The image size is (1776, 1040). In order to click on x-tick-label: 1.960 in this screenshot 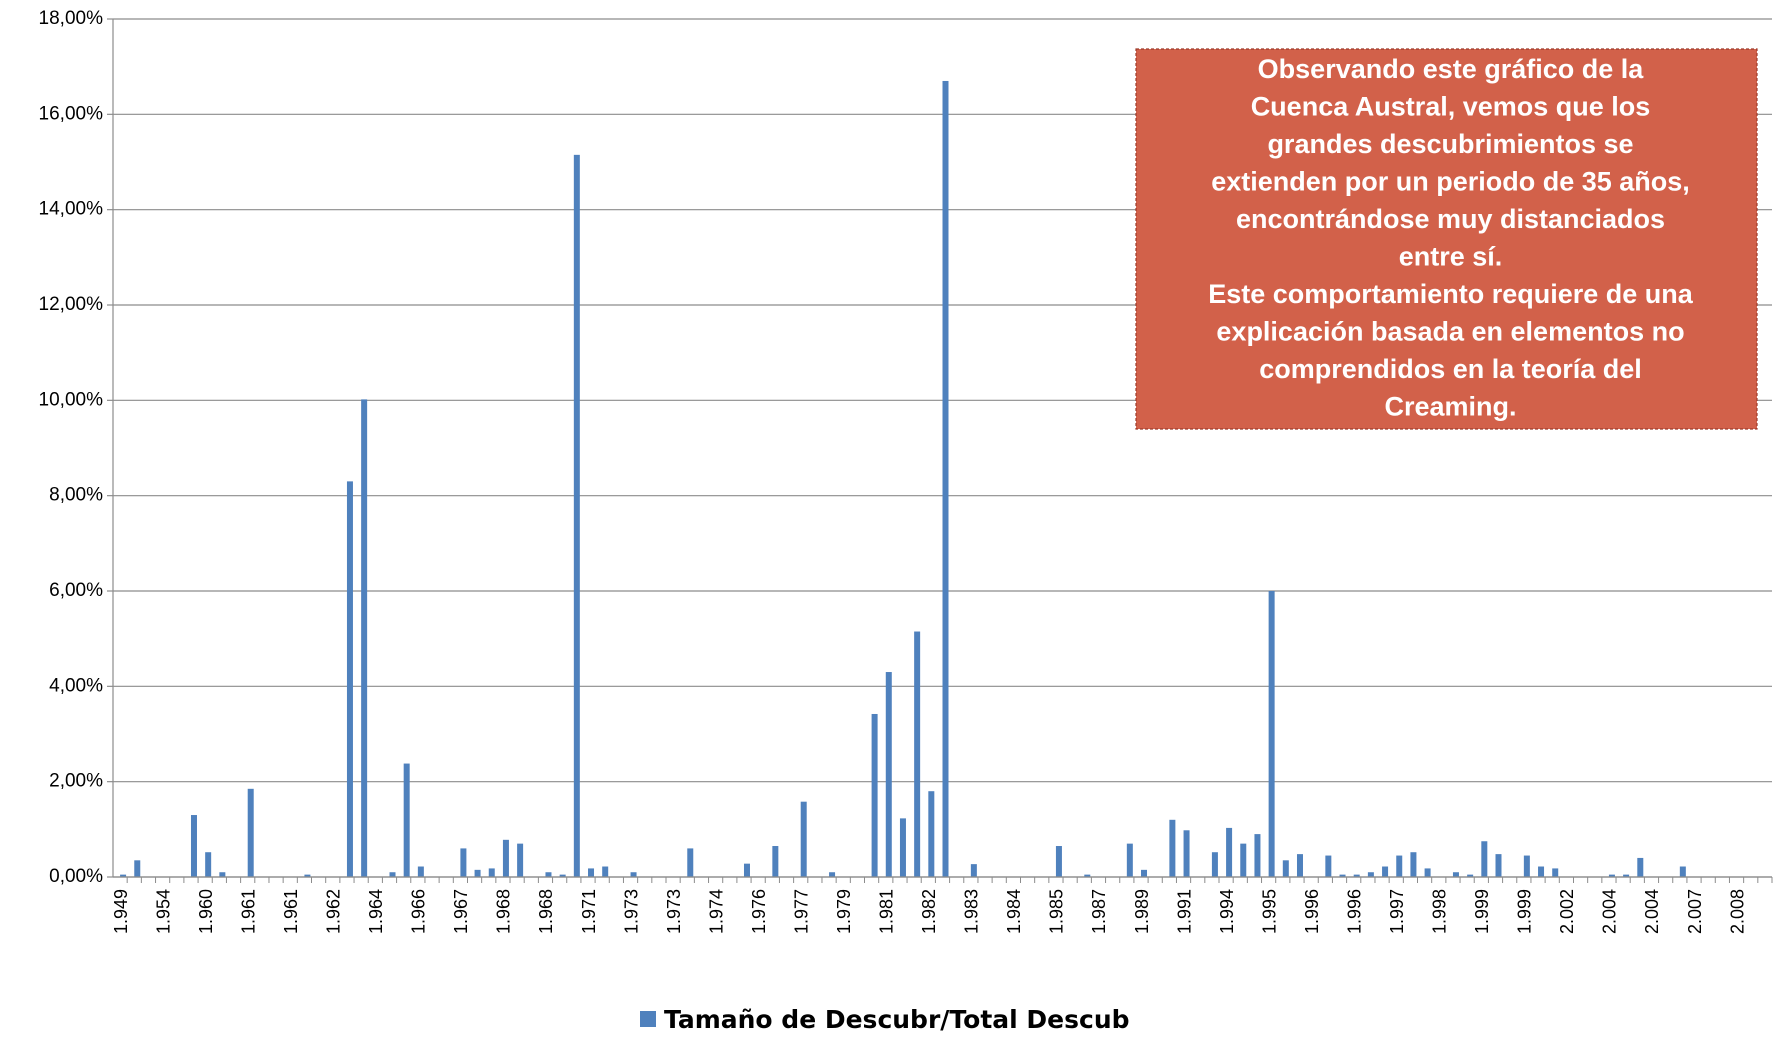, I will do `click(206, 911)`.